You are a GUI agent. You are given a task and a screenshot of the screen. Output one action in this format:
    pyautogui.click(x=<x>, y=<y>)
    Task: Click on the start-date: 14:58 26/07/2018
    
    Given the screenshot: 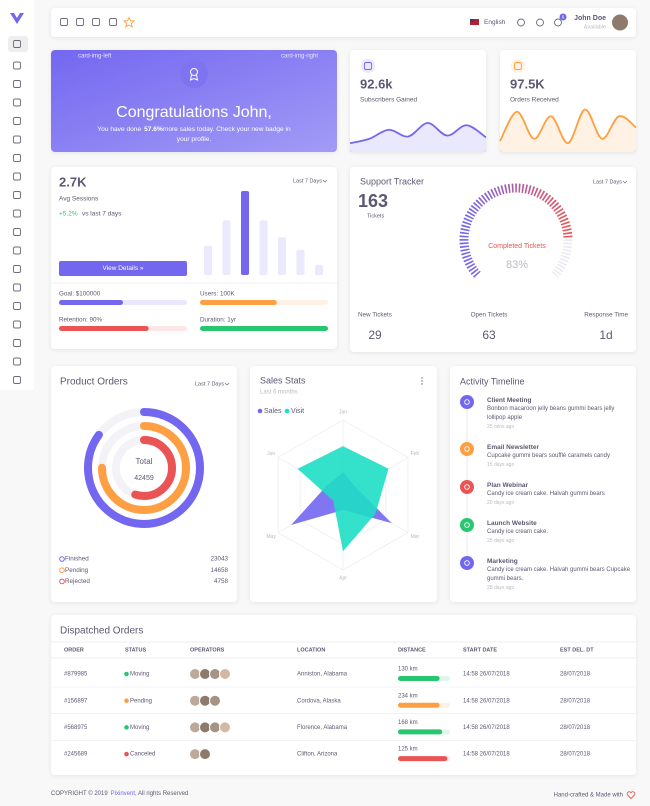 What is the action you would take?
    pyautogui.click(x=486, y=701)
    